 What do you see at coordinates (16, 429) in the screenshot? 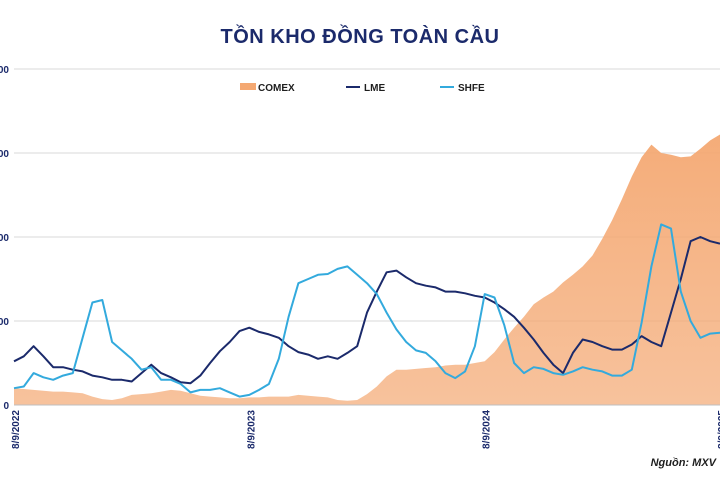
I see `x-tick-label: 8/9/2022` at bounding box center [16, 429].